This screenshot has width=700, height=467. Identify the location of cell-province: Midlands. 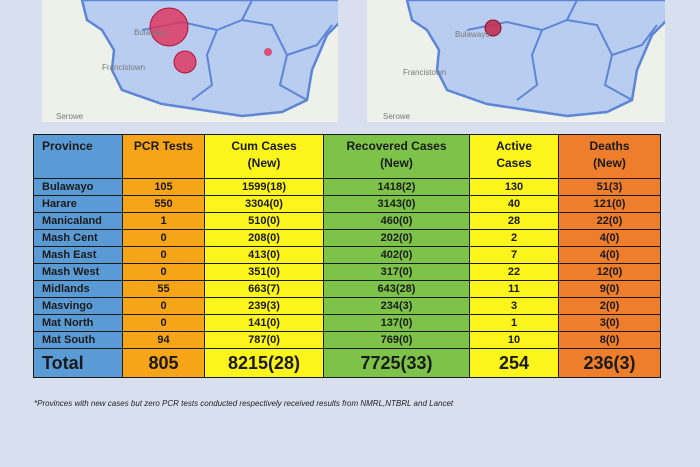
(78, 289).